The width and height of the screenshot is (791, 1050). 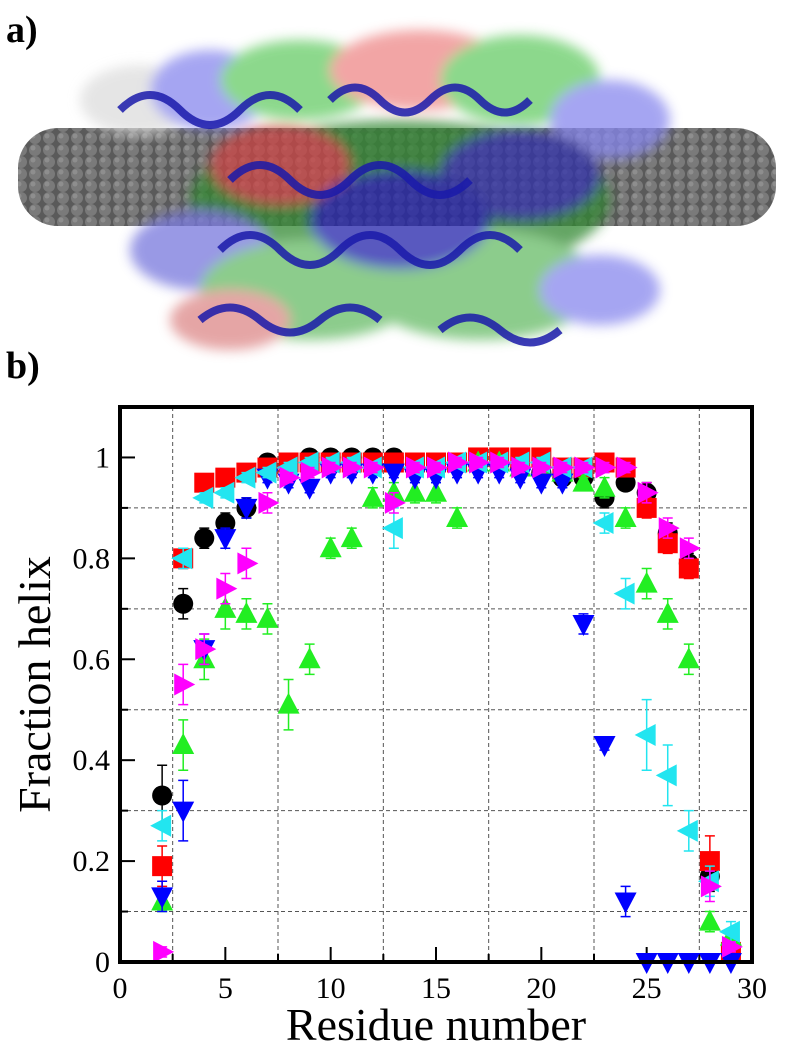 I want to click on y-tick-label: 1, so click(x=102, y=457).